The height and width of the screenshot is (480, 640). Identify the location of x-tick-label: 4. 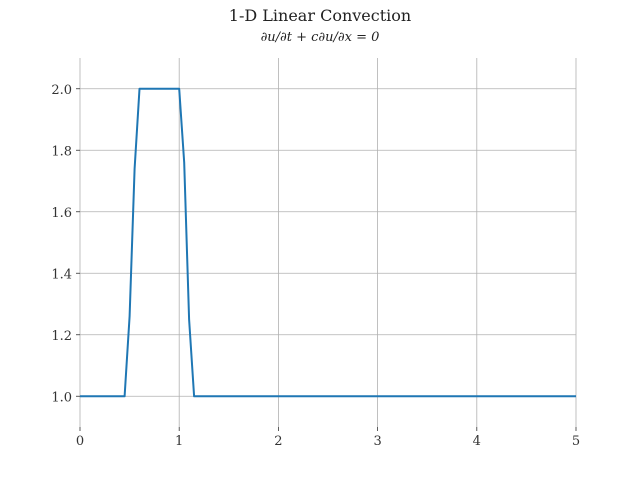
(477, 441).